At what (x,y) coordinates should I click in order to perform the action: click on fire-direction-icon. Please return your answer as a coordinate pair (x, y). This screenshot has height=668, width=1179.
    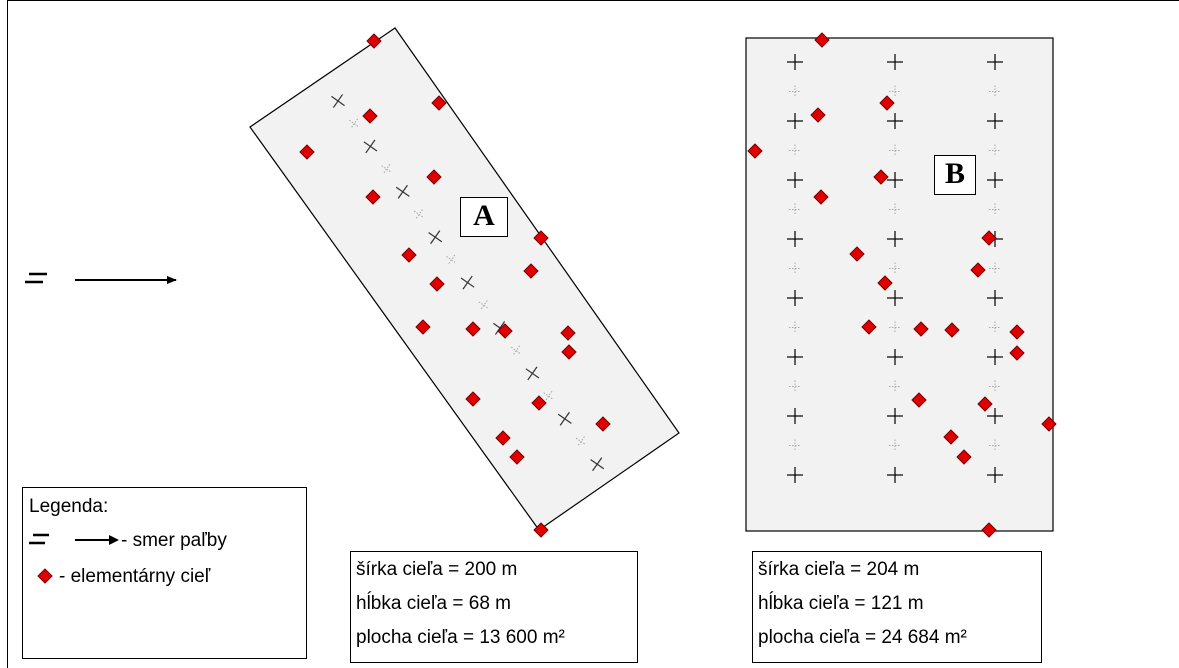
    Looking at the image, I should click on (74, 539).